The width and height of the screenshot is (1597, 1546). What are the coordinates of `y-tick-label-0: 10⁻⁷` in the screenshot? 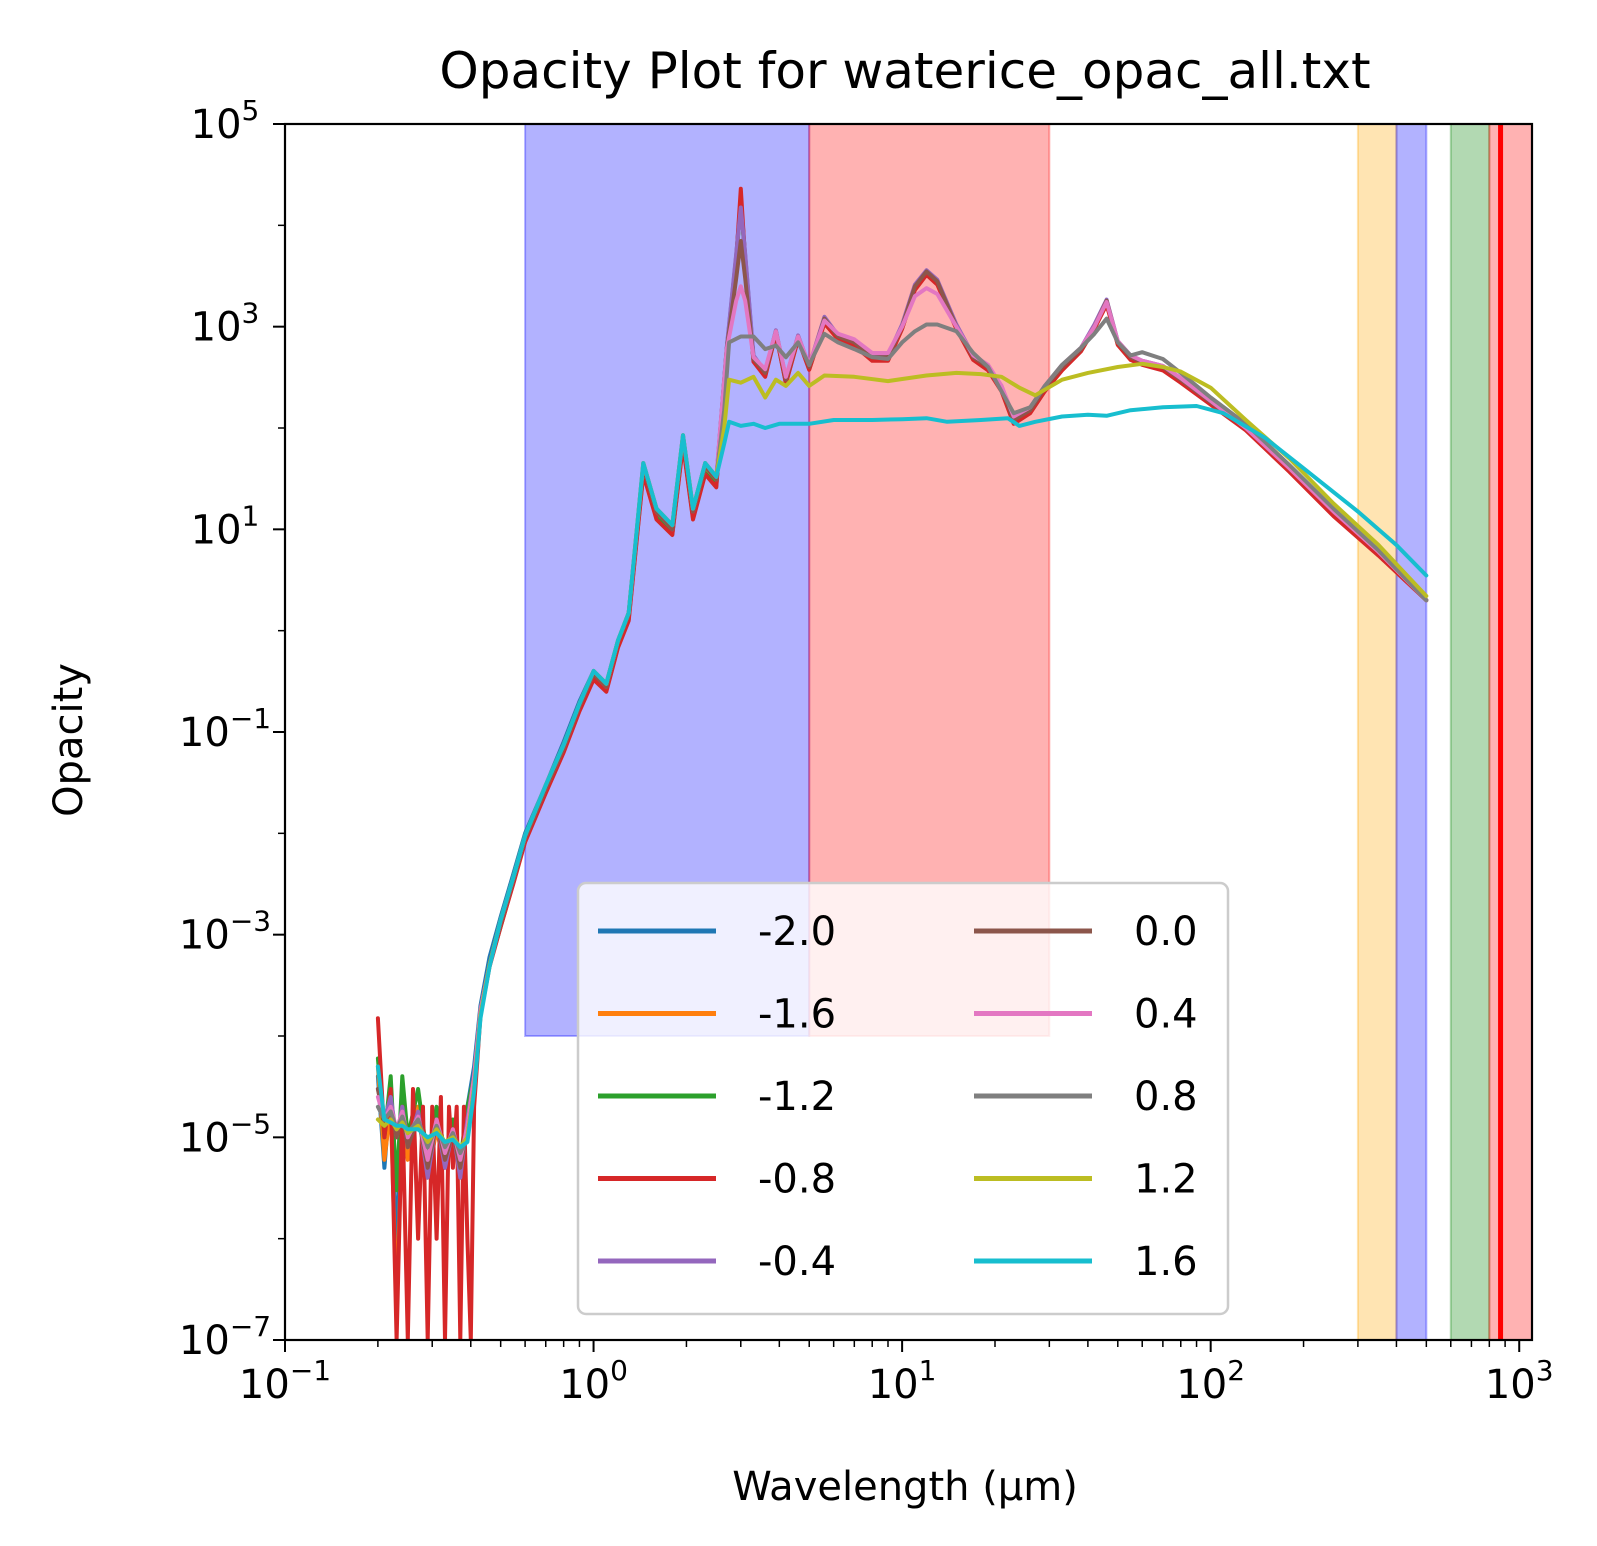 It's located at (225, 1337).